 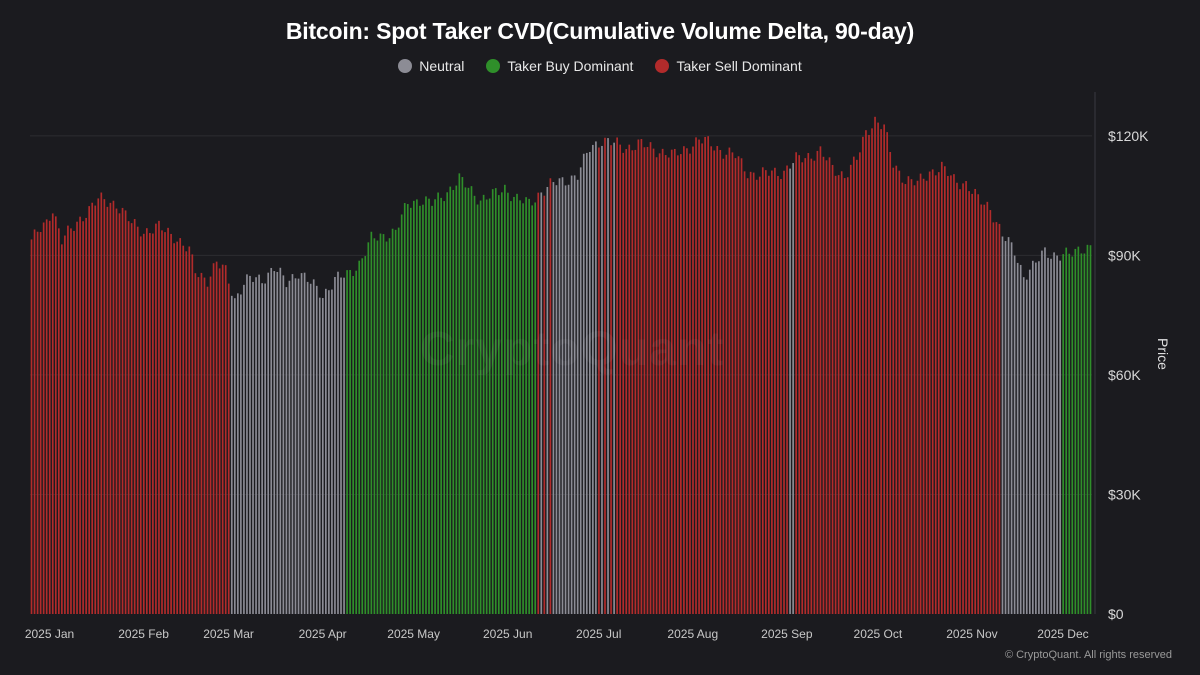 What do you see at coordinates (431, 66) in the screenshot?
I see `legend-item-neutral: Neutral` at bounding box center [431, 66].